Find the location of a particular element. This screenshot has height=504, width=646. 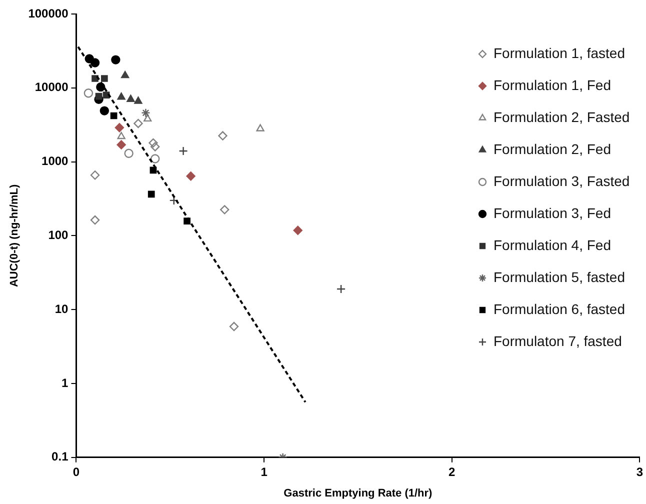

x-axis-title: Gastric Emptying Rate (1/hr) is located at coordinates (358, 493).